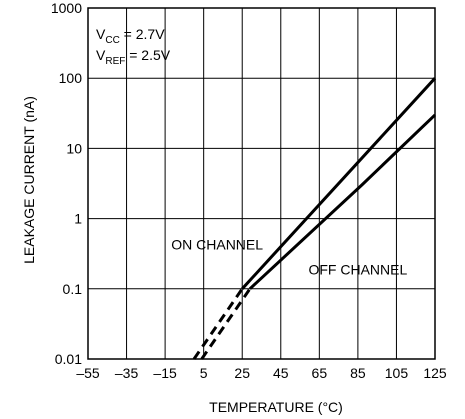 The image size is (465, 419). I want to click on x-tick-label: 45, so click(281, 373).